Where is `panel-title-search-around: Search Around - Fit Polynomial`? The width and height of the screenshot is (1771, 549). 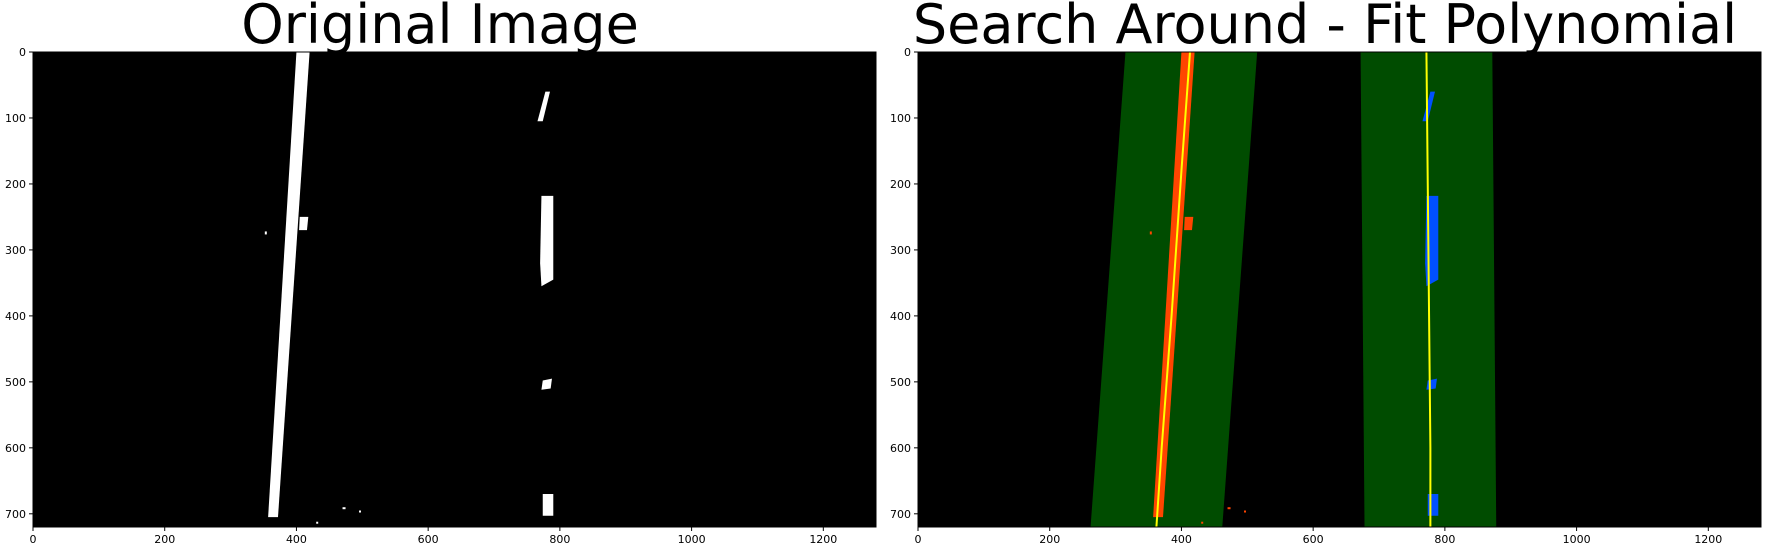 panel-title-search-around: Search Around - Fit Polynomial is located at coordinates (1325, 28).